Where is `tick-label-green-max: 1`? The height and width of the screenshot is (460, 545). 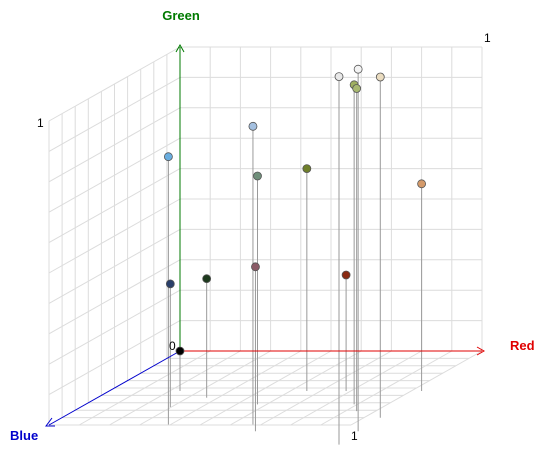
tick-label-green-max: 1 is located at coordinates (40, 123).